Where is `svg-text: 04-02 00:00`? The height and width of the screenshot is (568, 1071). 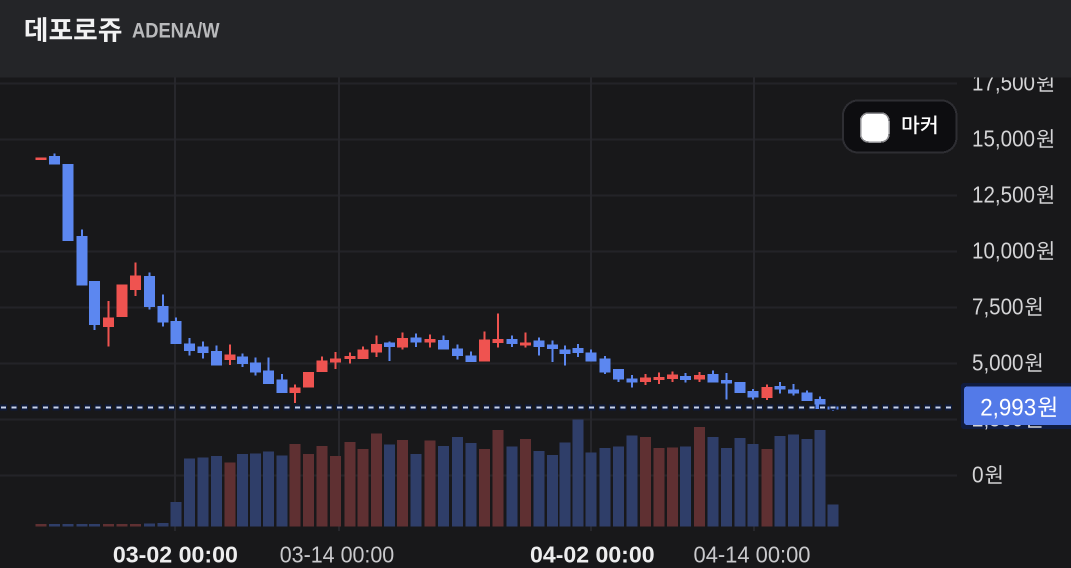 svg-text: 04-02 00:00 is located at coordinates (592, 555).